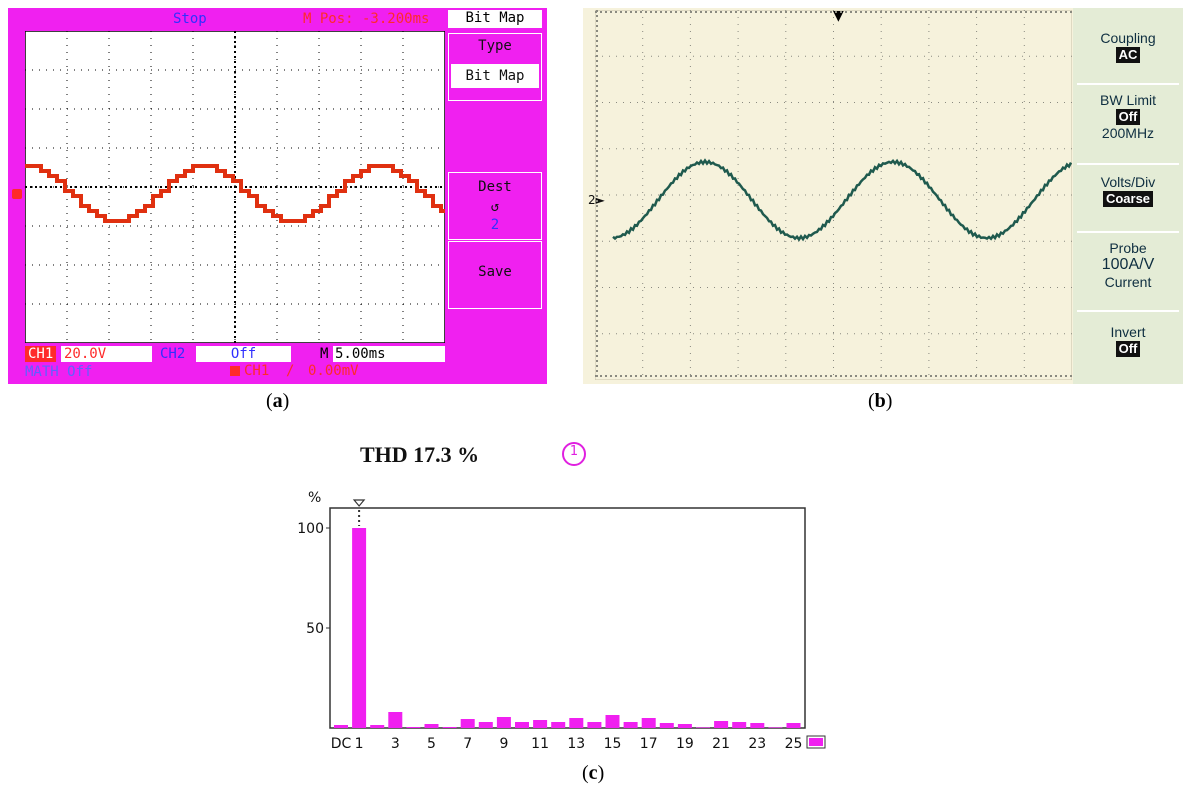  I want to click on x-tick-label: 7, so click(467, 744).